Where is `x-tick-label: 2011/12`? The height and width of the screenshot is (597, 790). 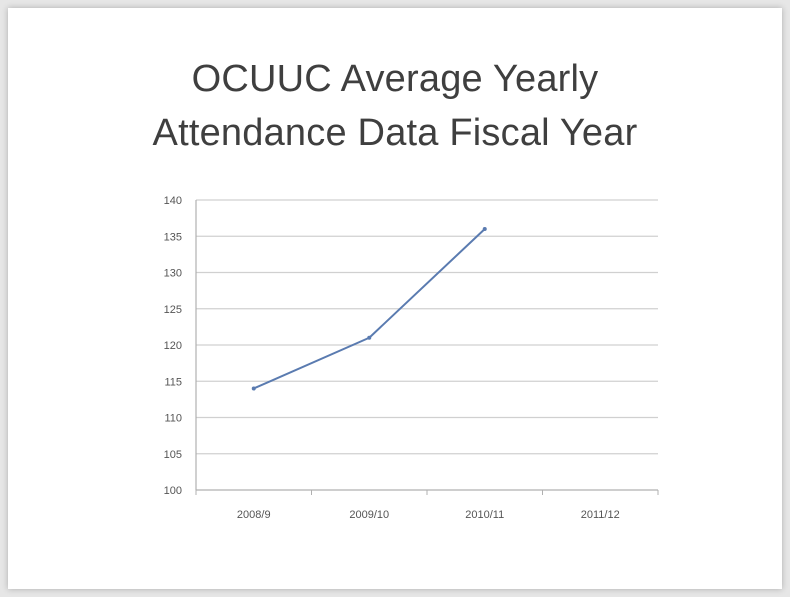
x-tick-label: 2011/12 is located at coordinates (600, 515).